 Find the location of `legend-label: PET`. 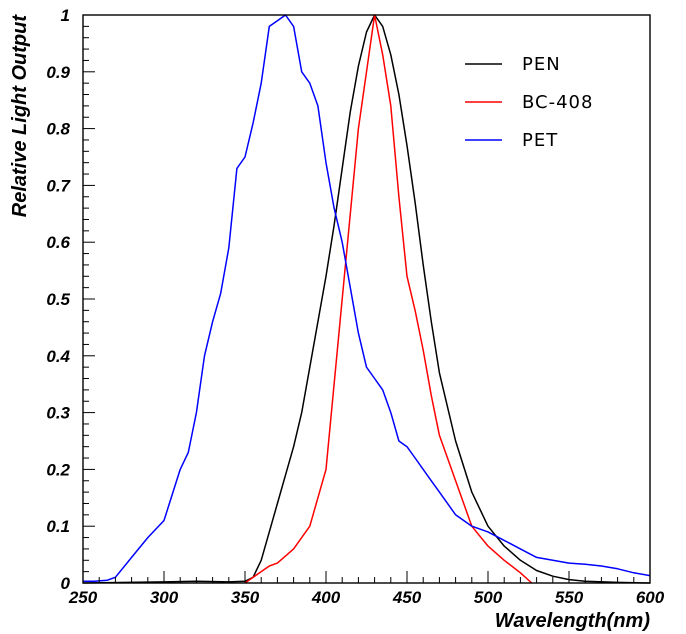

legend-label: PET is located at coordinates (540, 140).